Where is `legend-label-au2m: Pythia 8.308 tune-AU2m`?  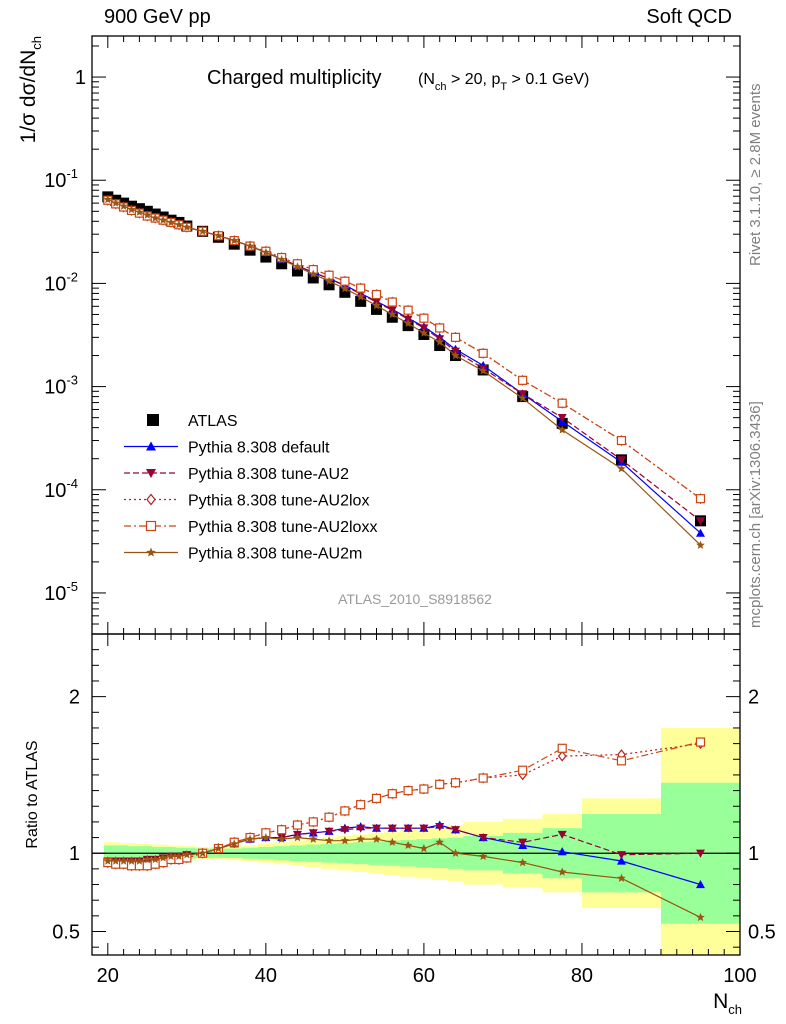 legend-label-au2m: Pythia 8.308 tune-AU2m is located at coordinates (275, 554).